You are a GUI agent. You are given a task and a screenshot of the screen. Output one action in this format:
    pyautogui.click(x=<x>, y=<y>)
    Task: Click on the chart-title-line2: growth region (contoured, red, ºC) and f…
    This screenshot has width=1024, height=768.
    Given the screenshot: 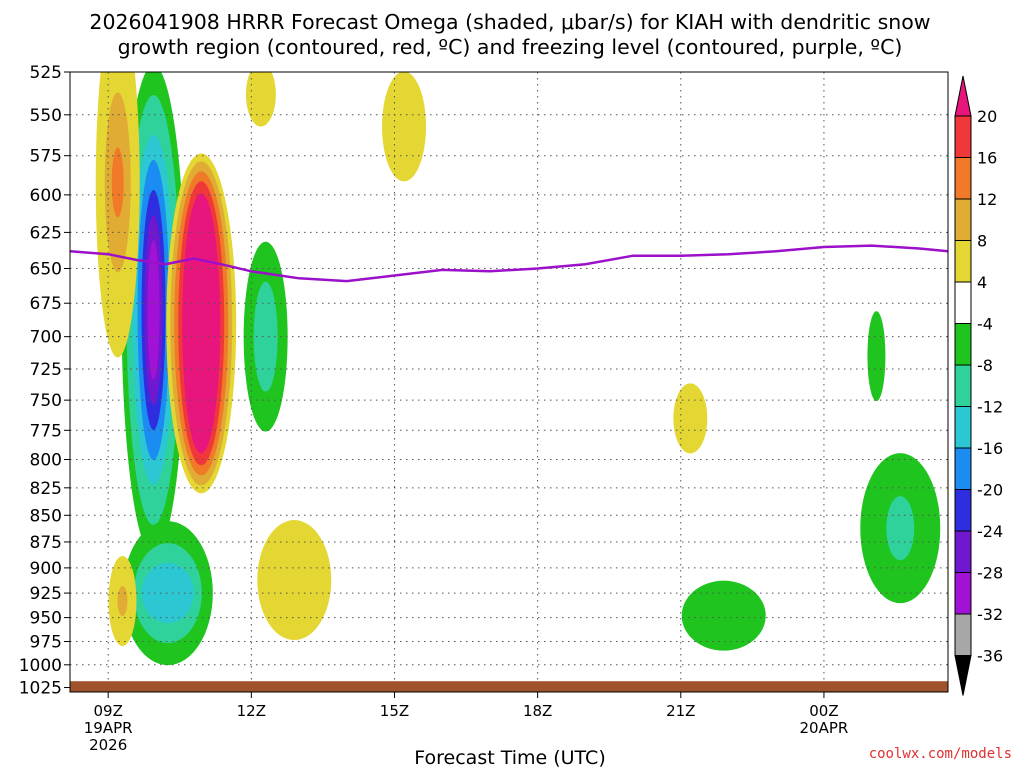 What is the action you would take?
    pyautogui.click(x=510, y=47)
    